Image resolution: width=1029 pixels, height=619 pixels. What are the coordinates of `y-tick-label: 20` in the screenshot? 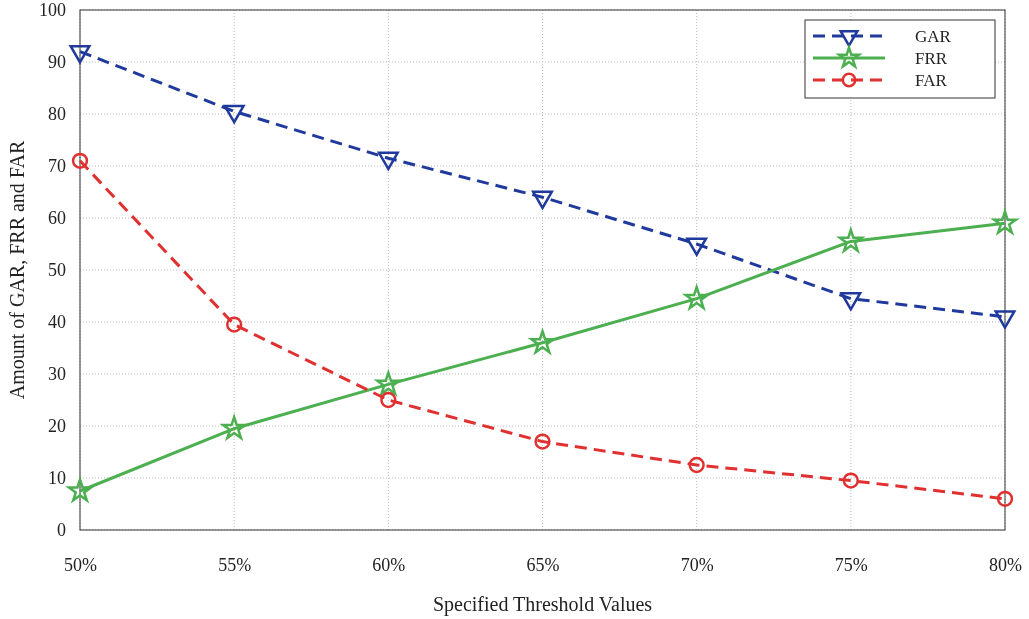 It's located at (57, 426).